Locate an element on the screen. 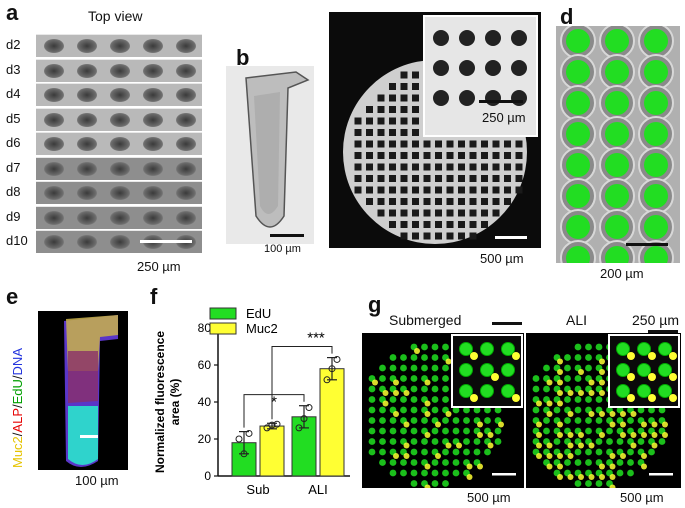  panel-b-image is located at coordinates (270, 155).